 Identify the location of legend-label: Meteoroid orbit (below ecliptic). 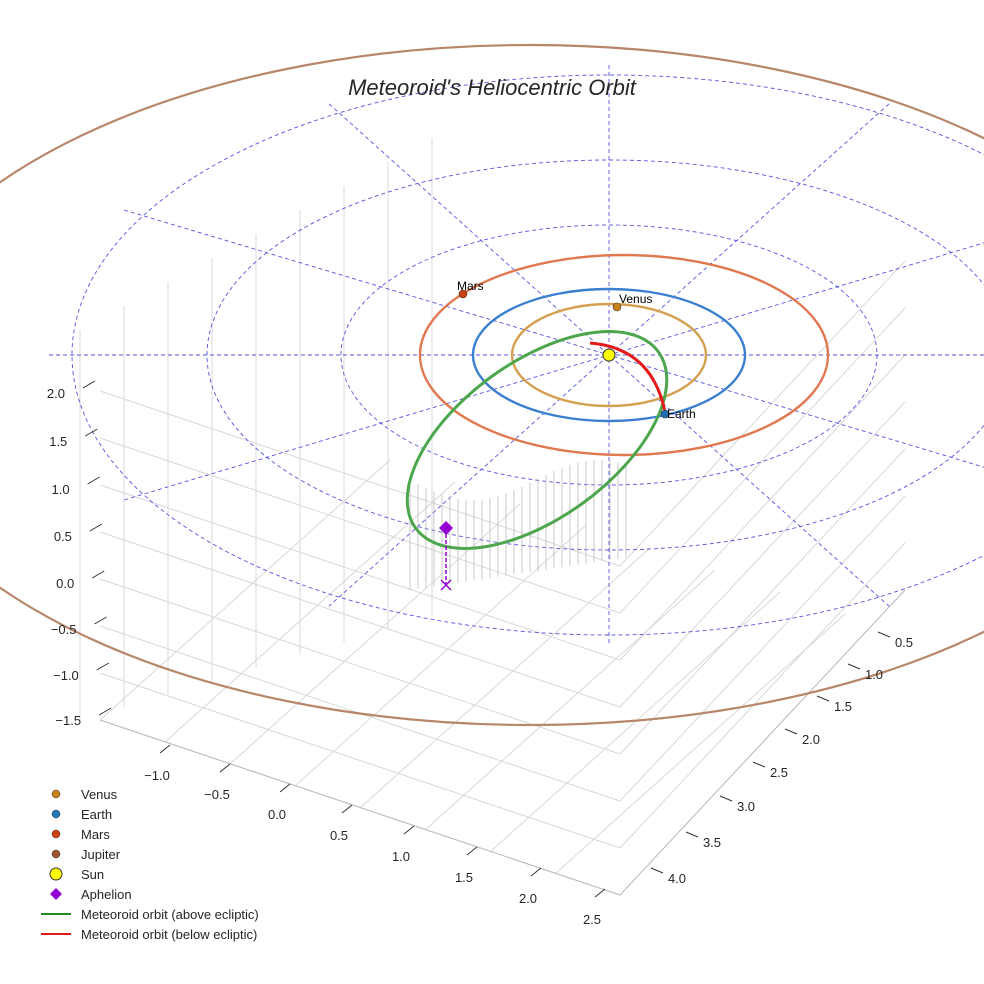
(169, 934).